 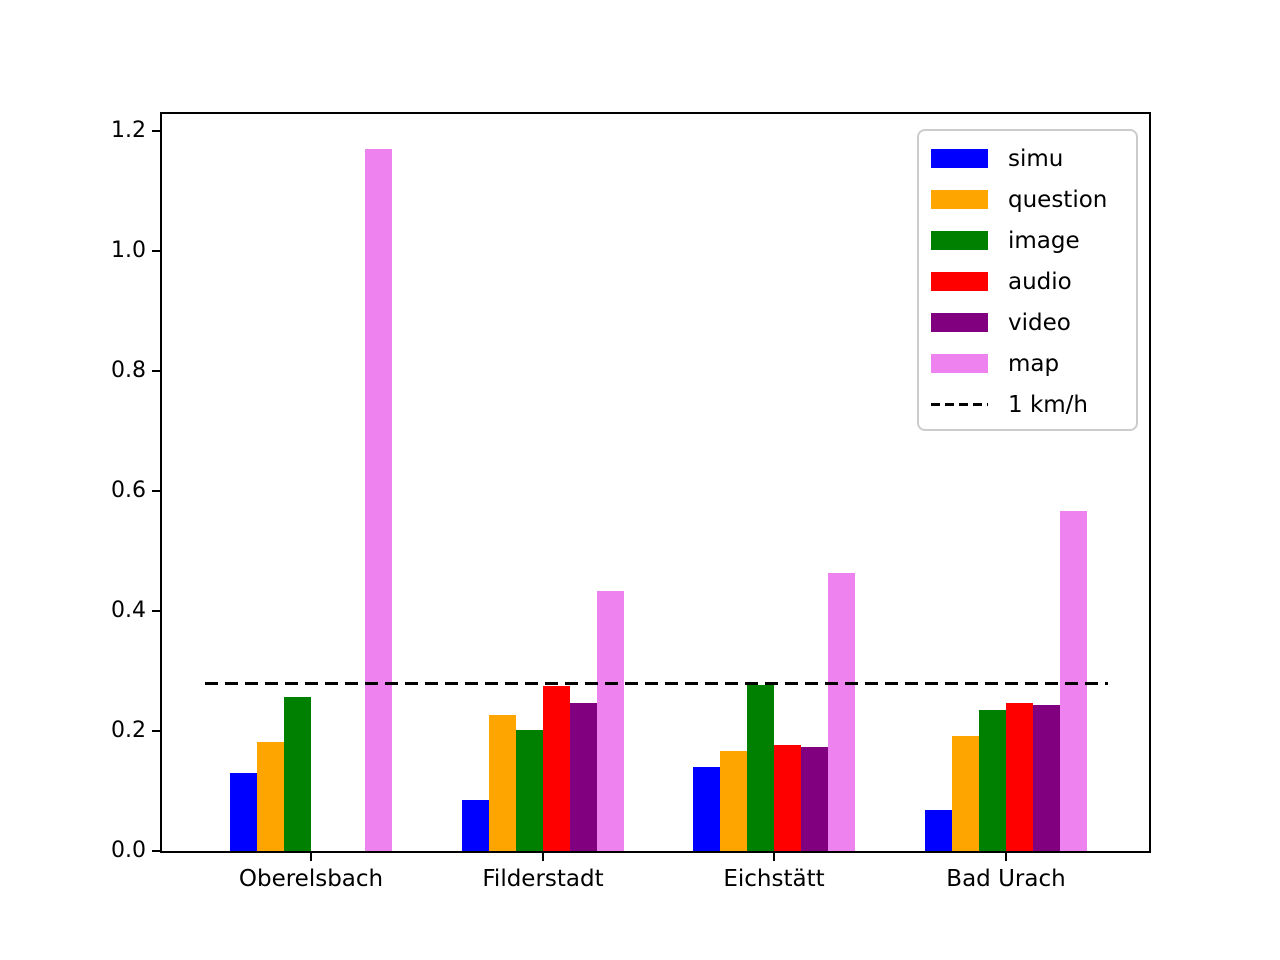 What do you see at coordinates (128, 250) in the screenshot?
I see `y-tick-label-1.0: 1.0` at bounding box center [128, 250].